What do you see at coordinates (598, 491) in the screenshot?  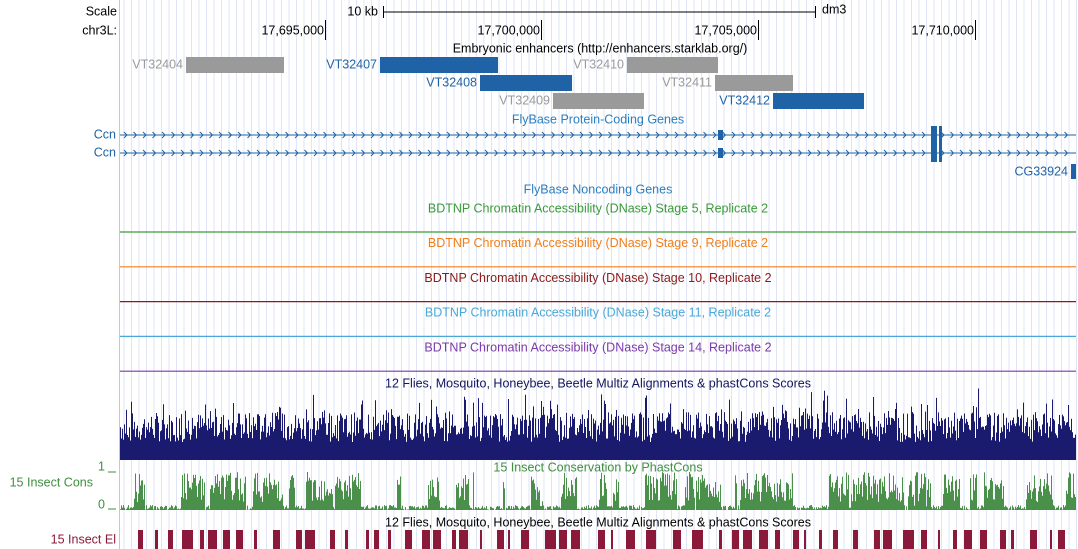 I see `conservation-wiggle` at bounding box center [598, 491].